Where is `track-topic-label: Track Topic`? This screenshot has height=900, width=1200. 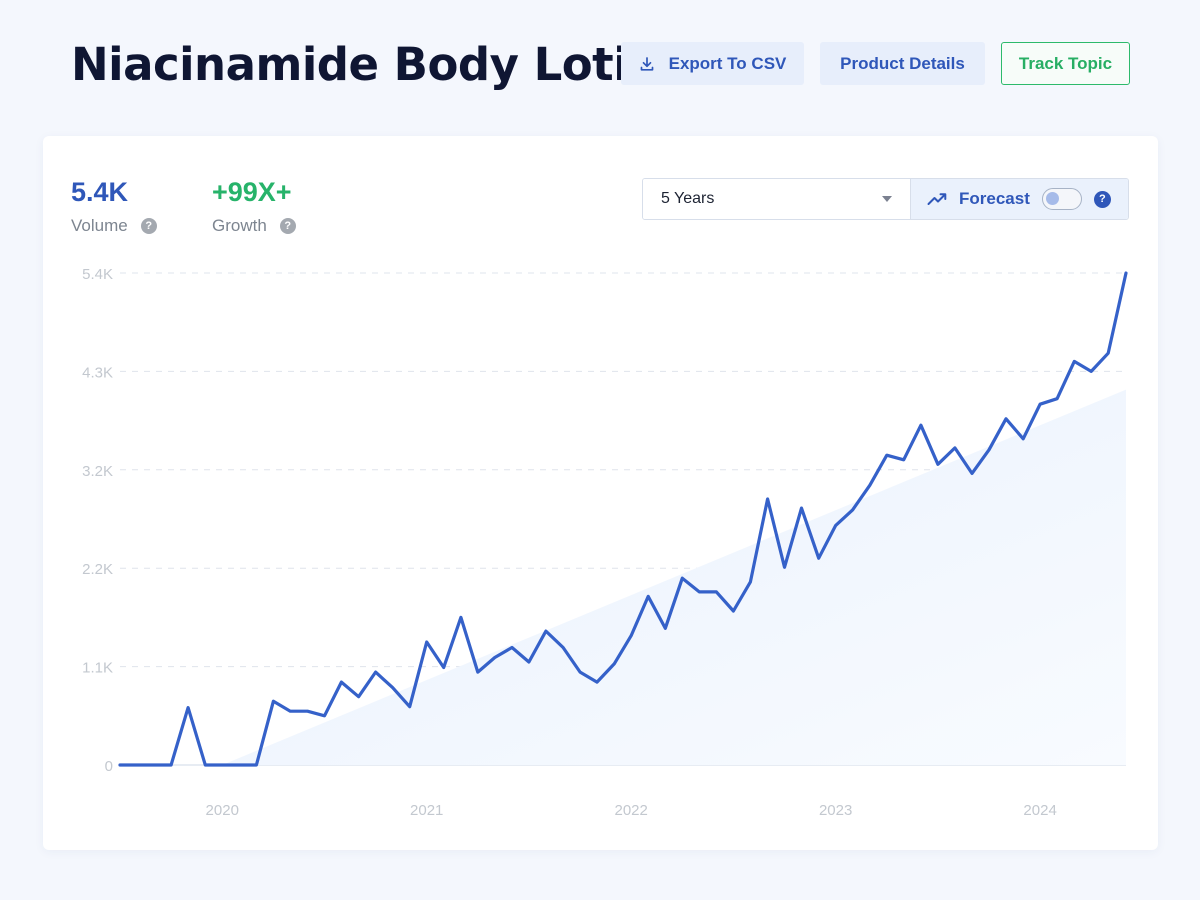 track-topic-label: Track Topic is located at coordinates (1065, 63).